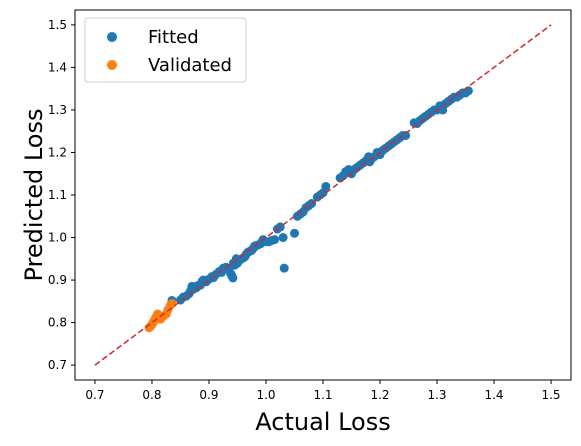 This screenshot has height=446, width=581. I want to click on y-tick-label: 1.0, so click(57, 238).